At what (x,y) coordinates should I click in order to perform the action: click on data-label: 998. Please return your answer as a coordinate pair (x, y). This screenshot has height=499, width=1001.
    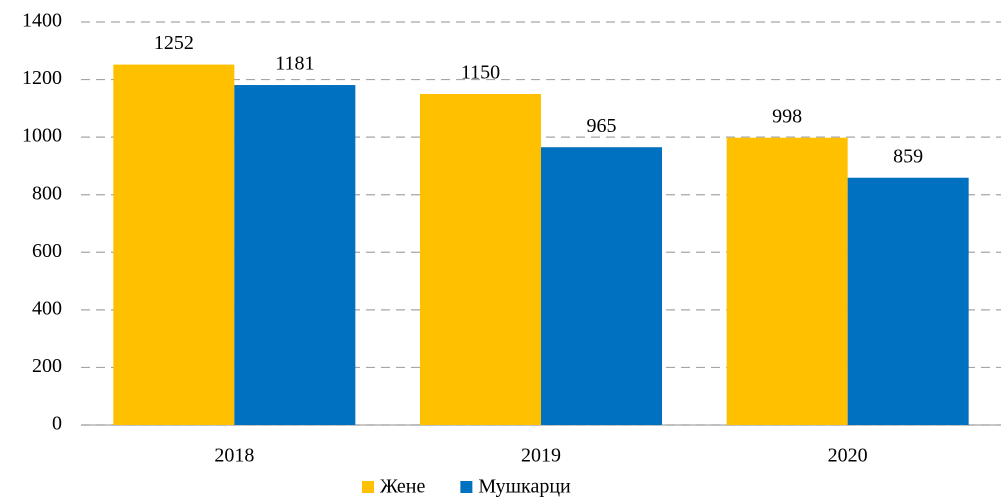
    Looking at the image, I should click on (787, 116).